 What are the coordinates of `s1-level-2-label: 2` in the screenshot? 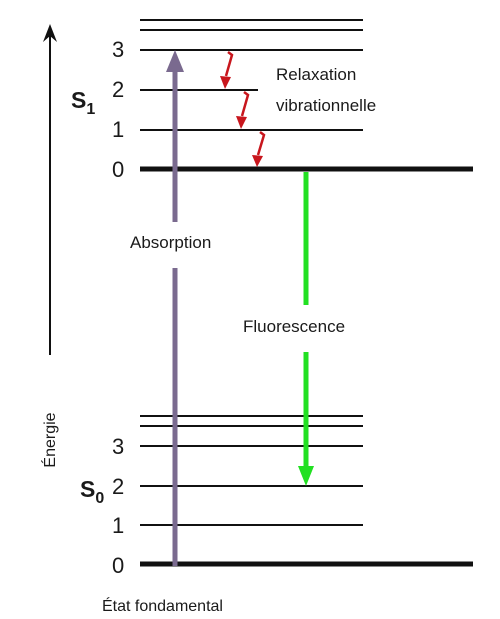 It's located at (118, 89).